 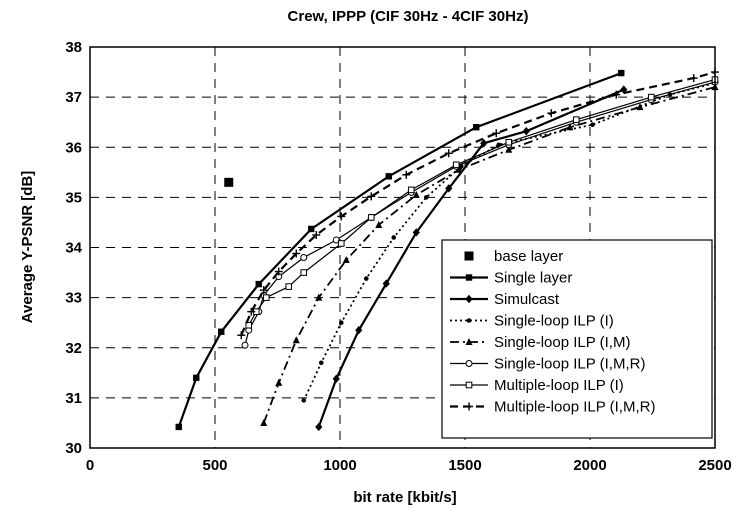 What do you see at coordinates (90, 465) in the screenshot?
I see `x-tick-label: 0` at bounding box center [90, 465].